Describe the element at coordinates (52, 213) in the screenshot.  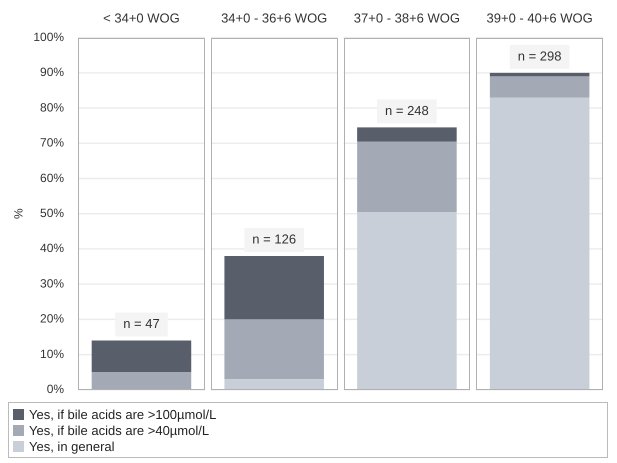
I see `y-tick-label: 50%` at that location.